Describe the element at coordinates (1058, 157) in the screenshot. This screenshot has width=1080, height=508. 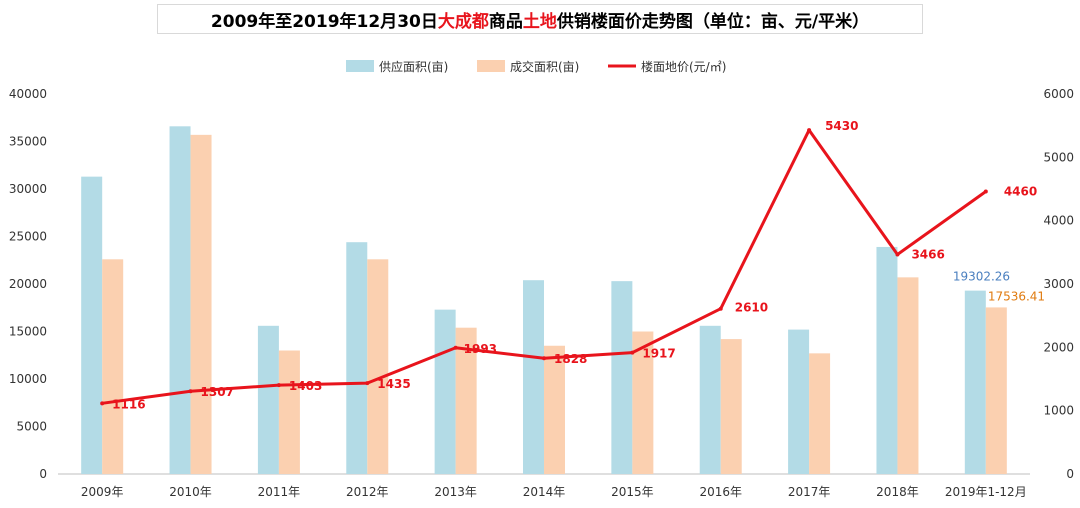
I see `right-axis-tick: 5000` at that location.